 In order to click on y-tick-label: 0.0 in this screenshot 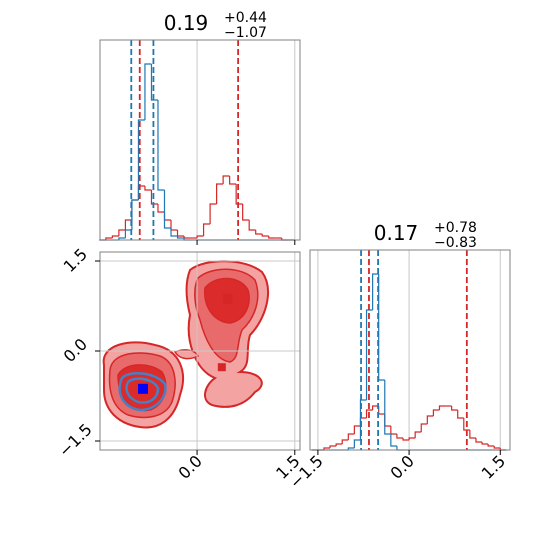, I will do `click(75, 350)`.